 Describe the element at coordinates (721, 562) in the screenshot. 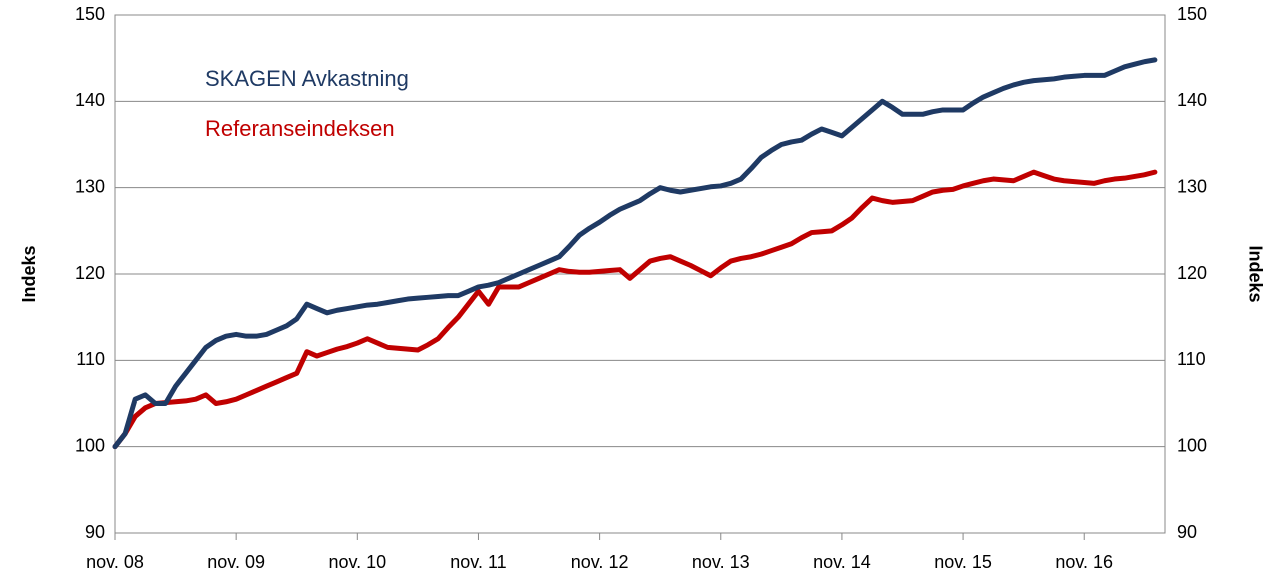

I see `x-tick-label: nov. 13` at that location.